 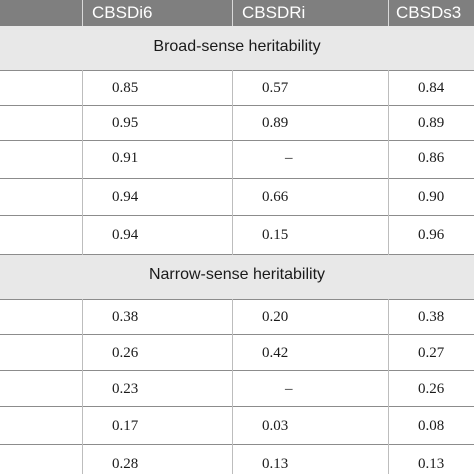 I want to click on table-cell: 0.42, so click(x=275, y=353).